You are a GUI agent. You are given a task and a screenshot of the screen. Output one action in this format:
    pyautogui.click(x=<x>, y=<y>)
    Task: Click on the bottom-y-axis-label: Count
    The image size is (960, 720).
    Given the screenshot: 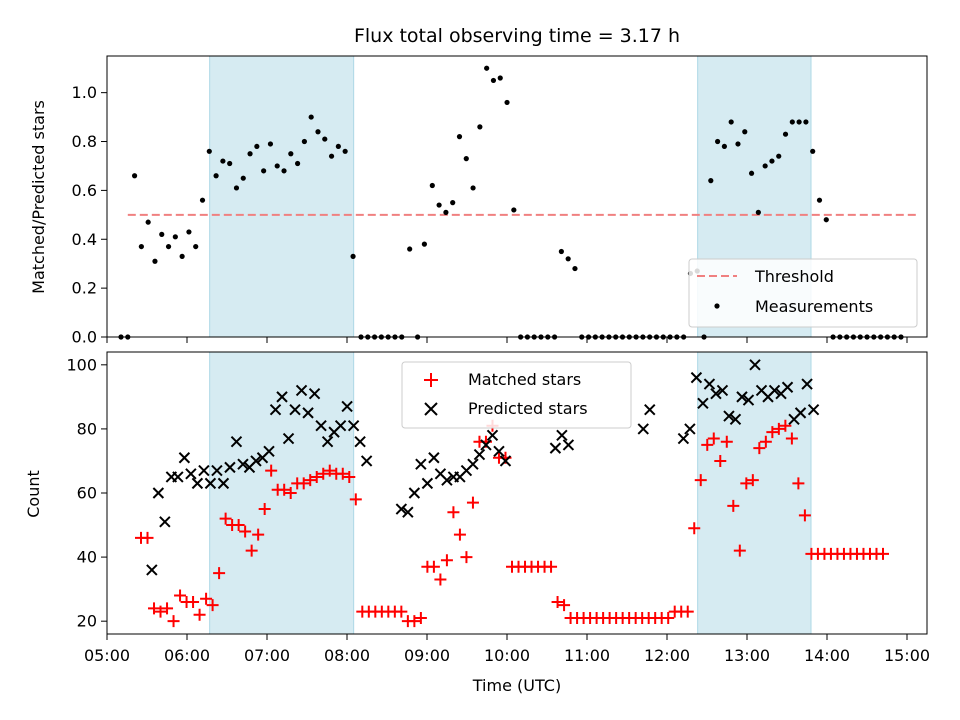 What is the action you would take?
    pyautogui.click(x=33, y=494)
    